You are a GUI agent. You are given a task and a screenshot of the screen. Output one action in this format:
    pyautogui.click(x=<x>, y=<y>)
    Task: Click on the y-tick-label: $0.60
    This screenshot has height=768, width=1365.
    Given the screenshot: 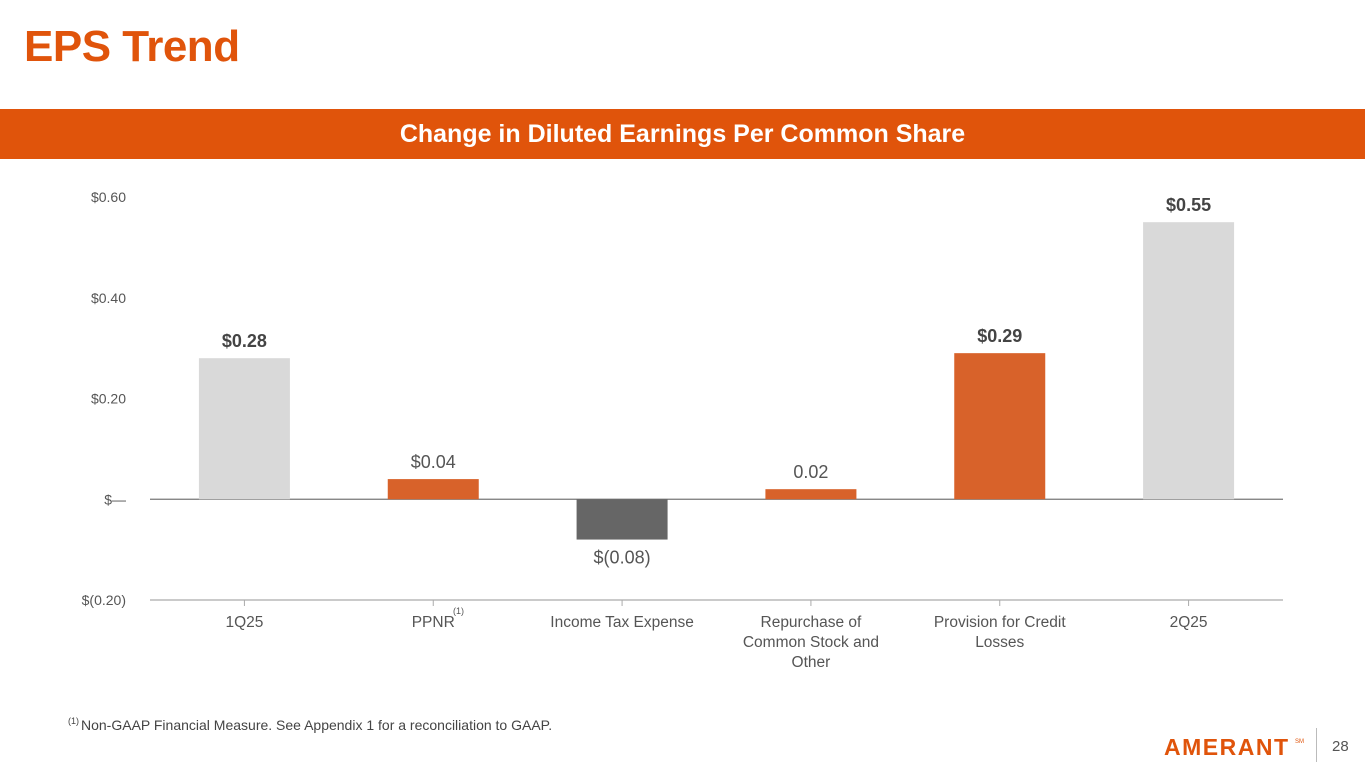 What is the action you would take?
    pyautogui.click(x=108, y=197)
    